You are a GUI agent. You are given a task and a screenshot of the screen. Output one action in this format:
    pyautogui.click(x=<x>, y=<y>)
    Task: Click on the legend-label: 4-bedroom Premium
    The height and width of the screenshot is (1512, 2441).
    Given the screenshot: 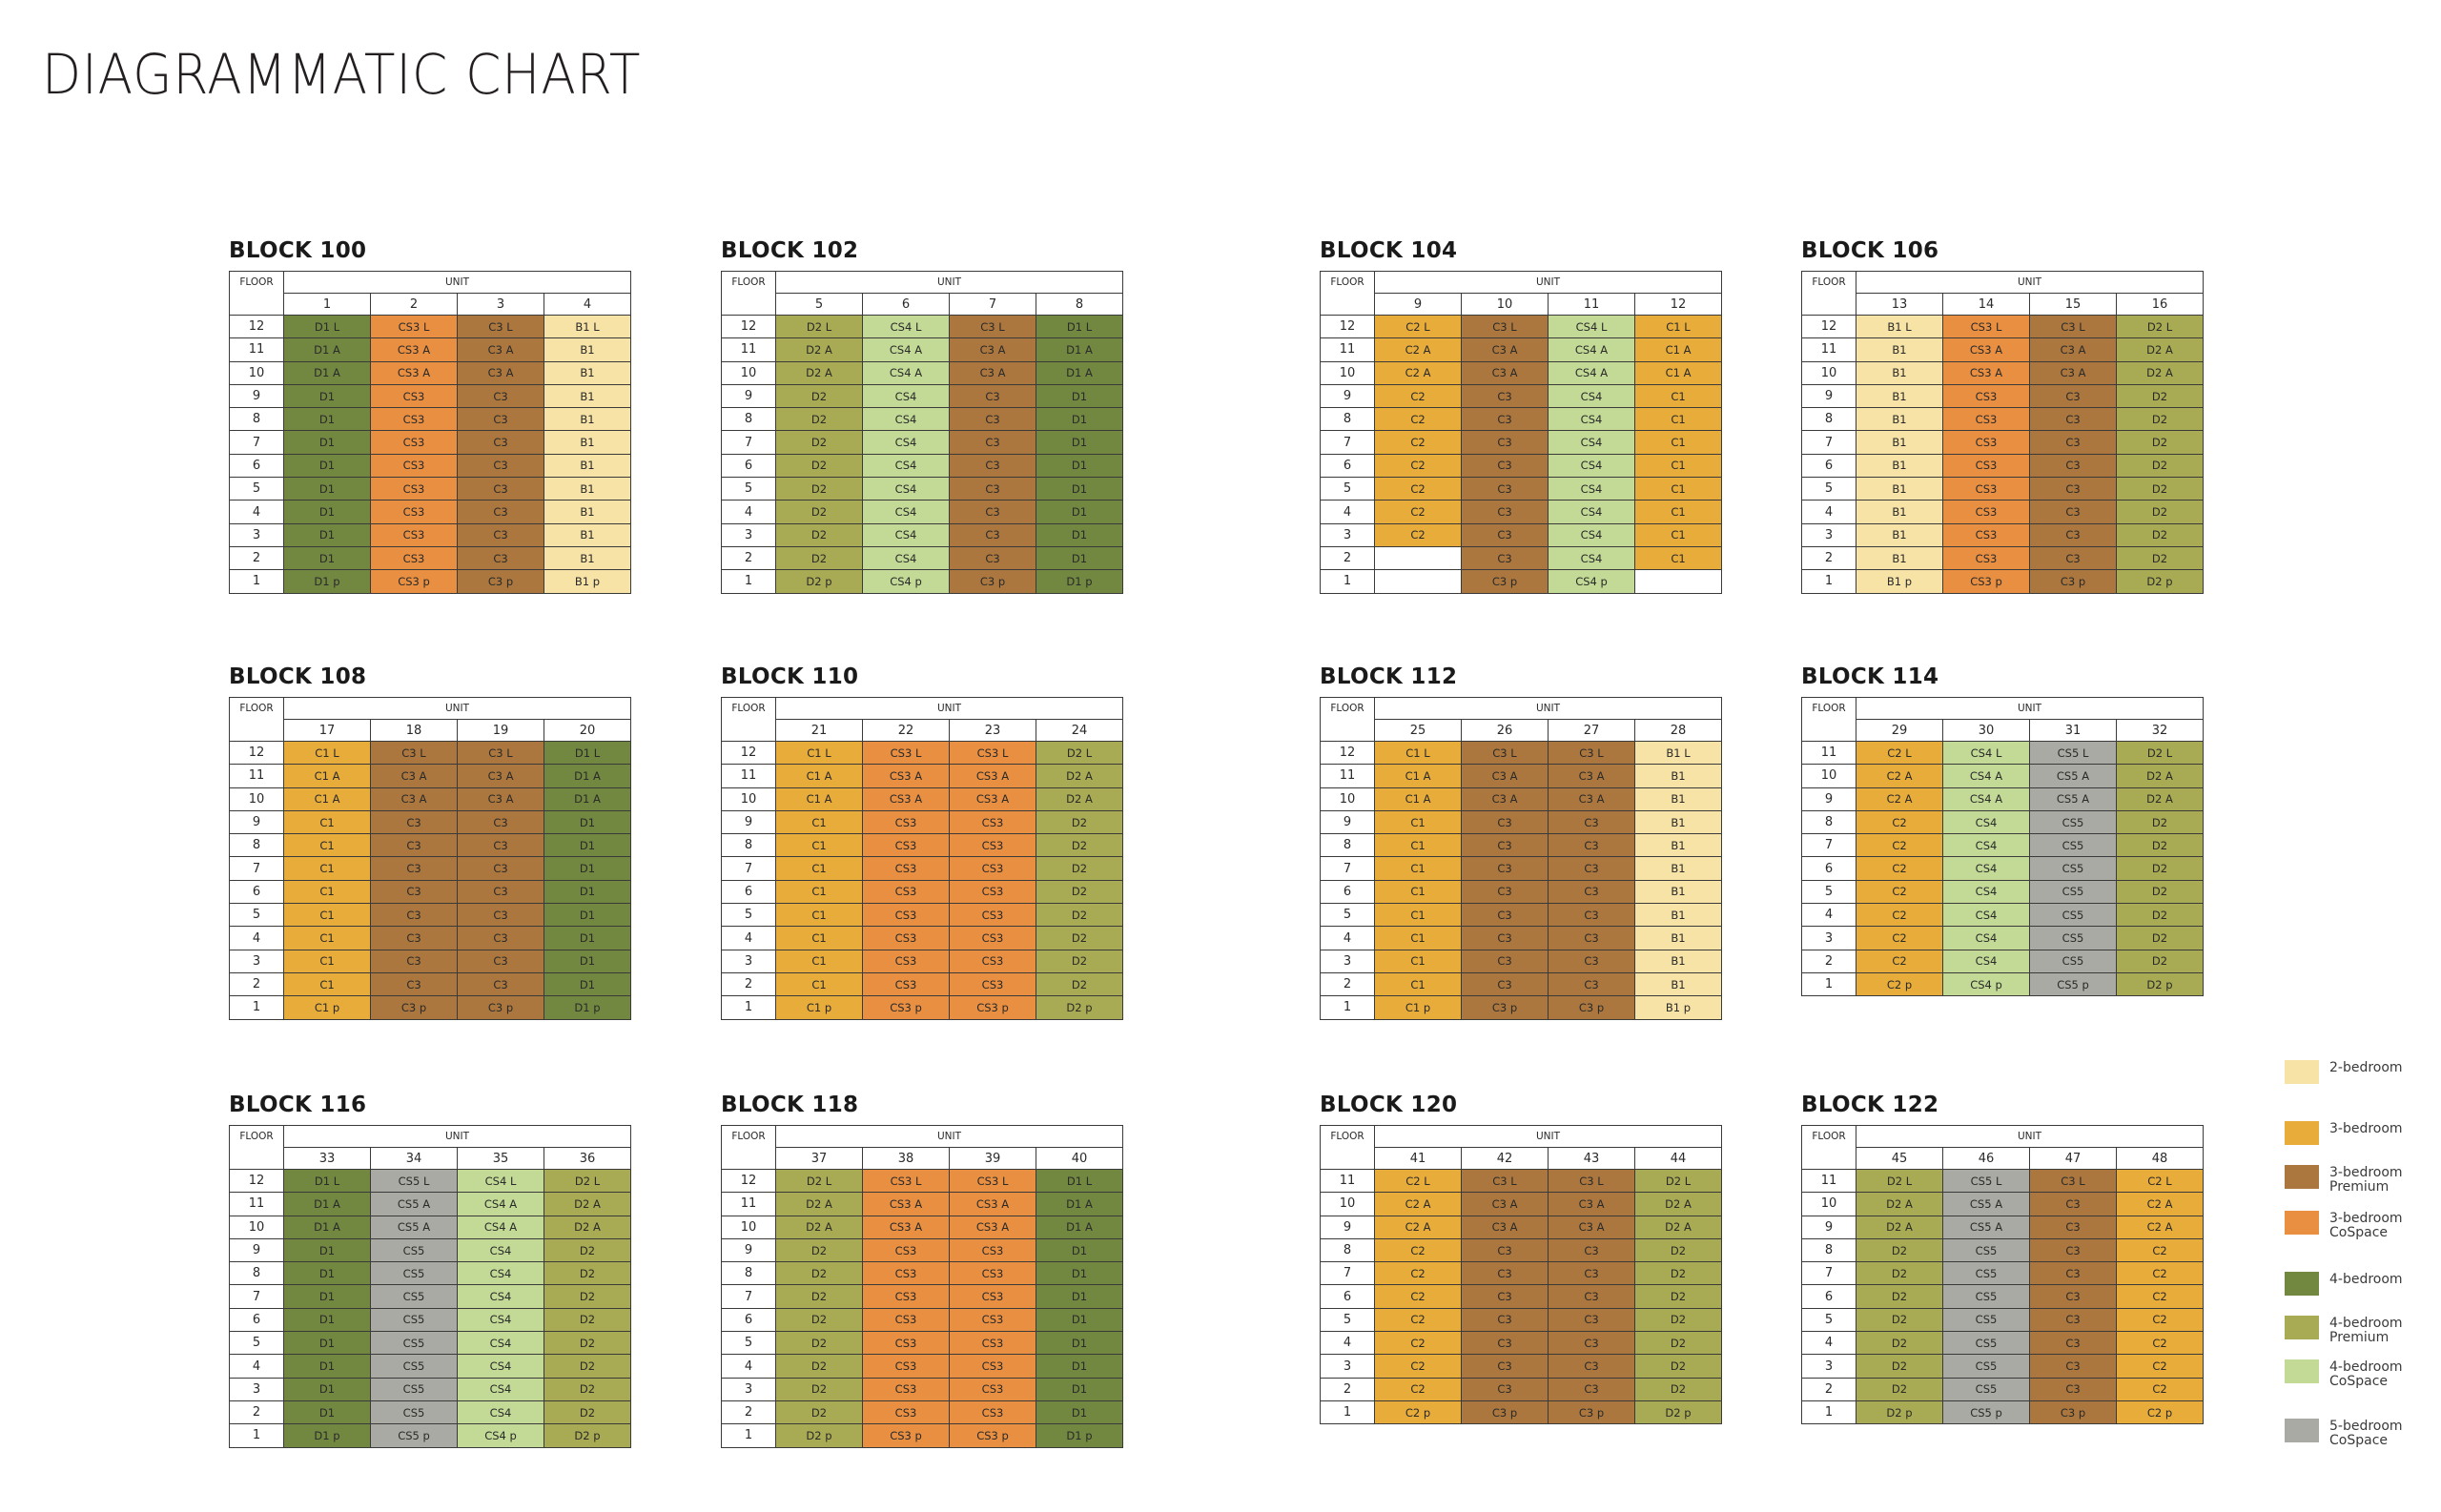 What is the action you would take?
    pyautogui.click(x=2366, y=1330)
    